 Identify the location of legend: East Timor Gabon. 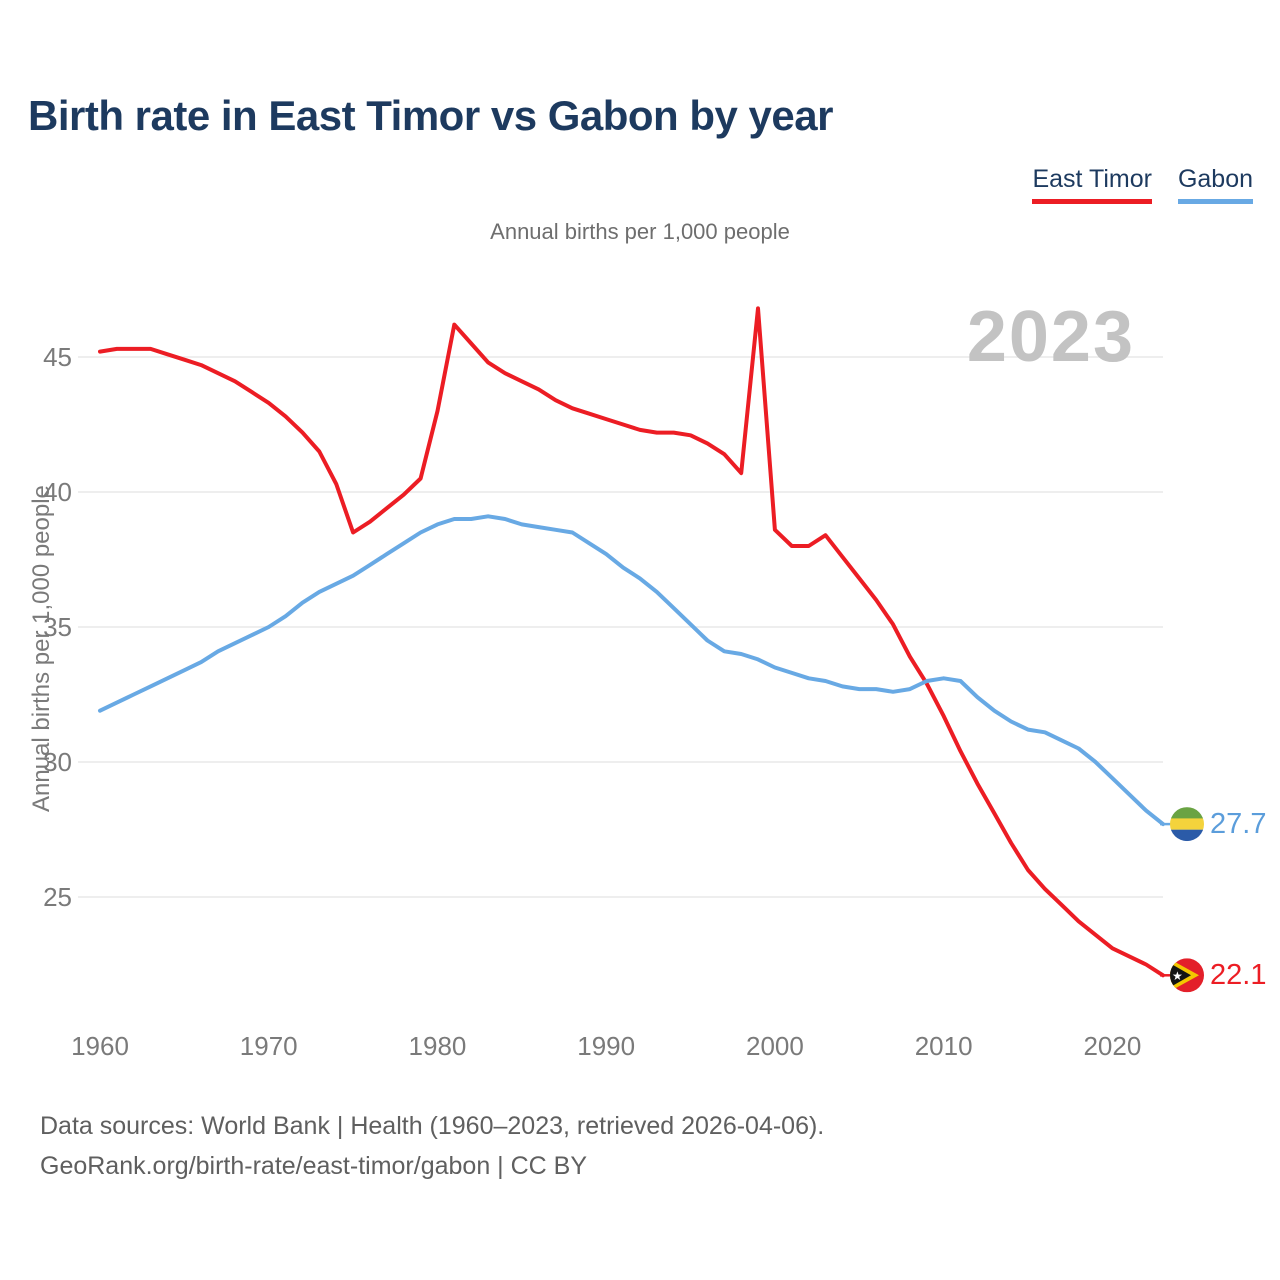
(1142, 184).